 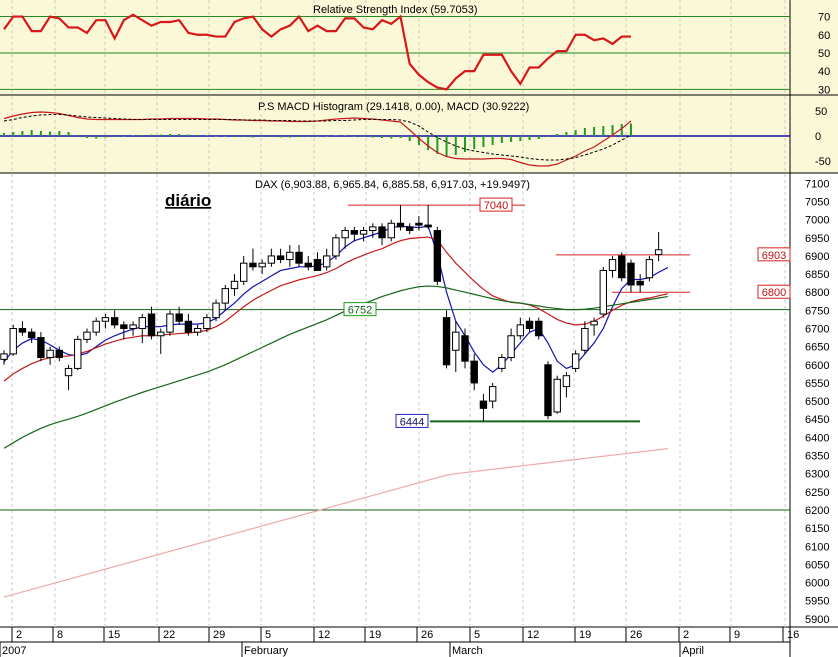 I want to click on price-tick-6850: 6850, so click(x=817, y=275).